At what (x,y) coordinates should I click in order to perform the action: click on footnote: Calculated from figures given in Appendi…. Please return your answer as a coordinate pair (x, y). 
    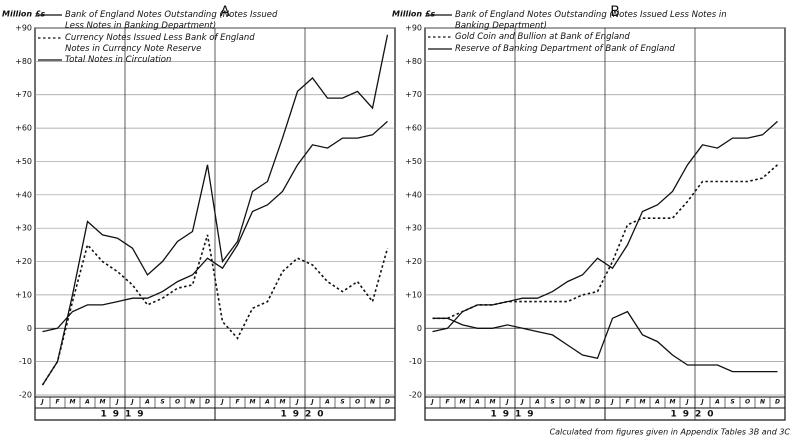
    Looking at the image, I should click on (670, 432).